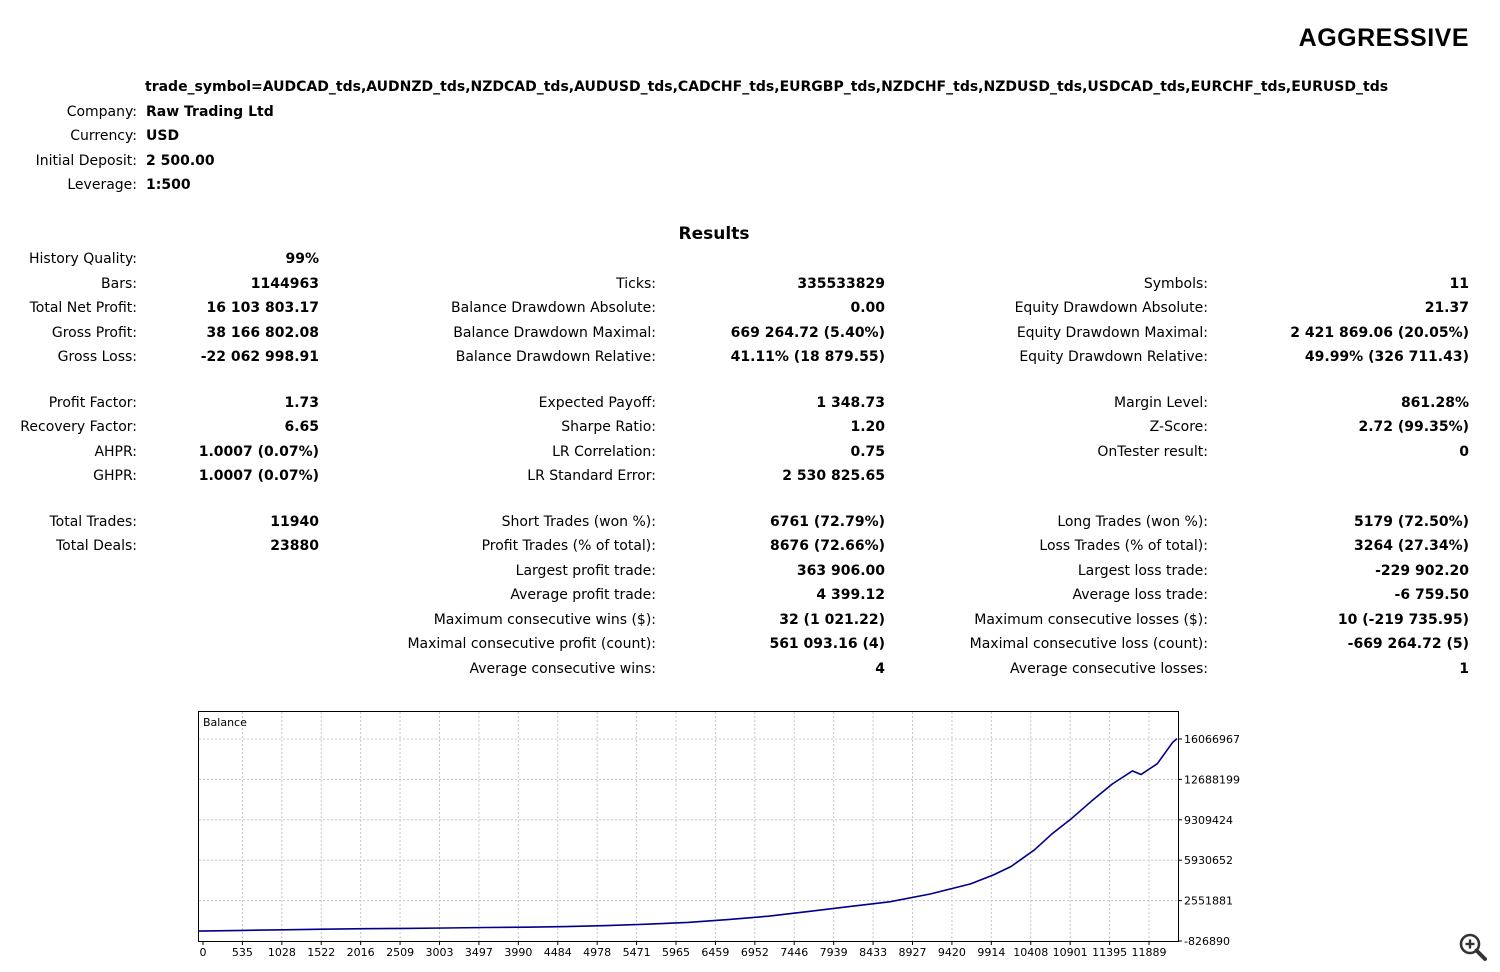 This screenshot has width=1500, height=972. Describe the element at coordinates (168, 185) in the screenshot. I see `info-value: 1:500` at that location.